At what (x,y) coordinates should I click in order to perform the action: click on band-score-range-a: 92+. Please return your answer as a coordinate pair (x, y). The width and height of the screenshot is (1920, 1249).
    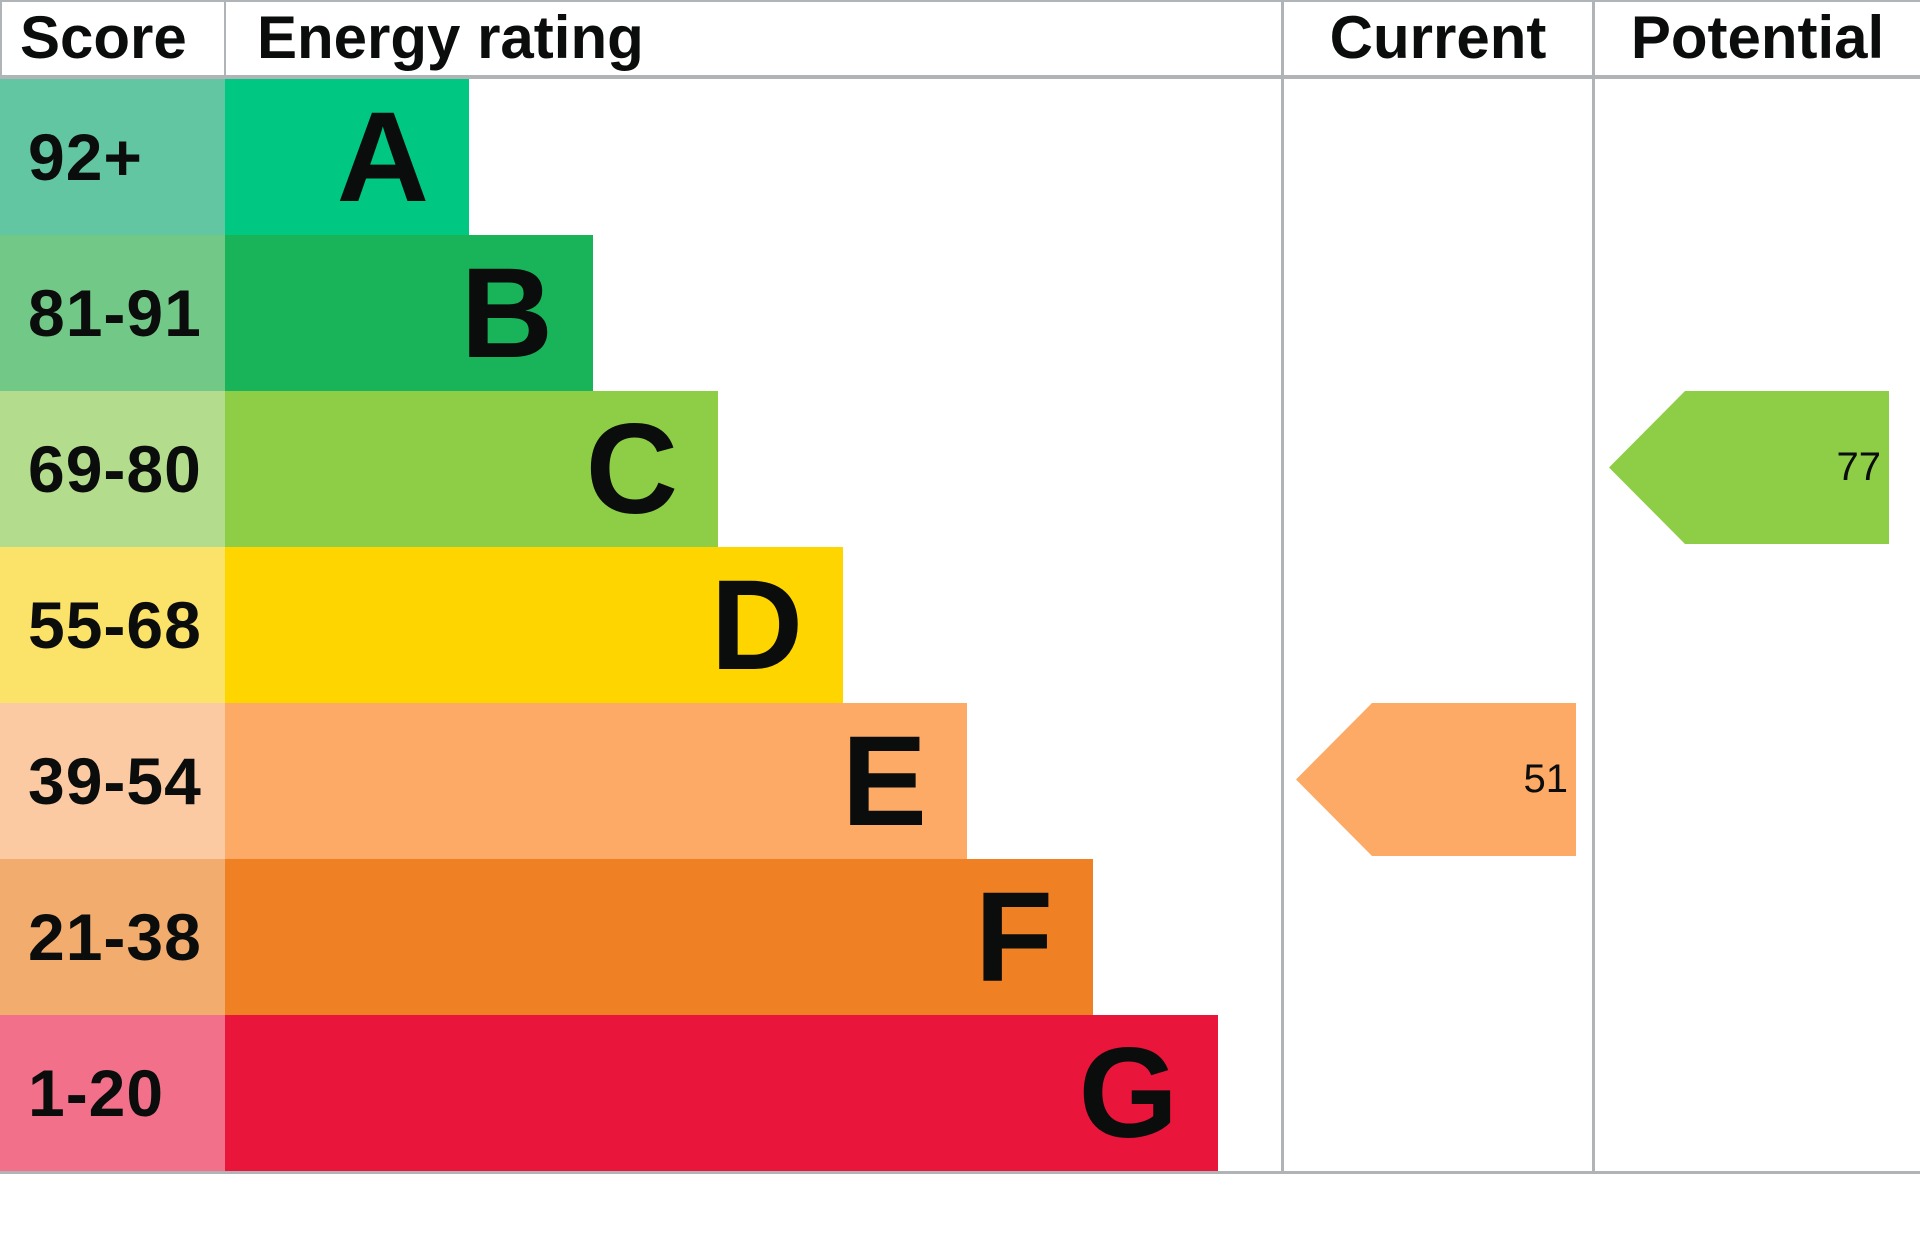
    Looking at the image, I should click on (112, 157).